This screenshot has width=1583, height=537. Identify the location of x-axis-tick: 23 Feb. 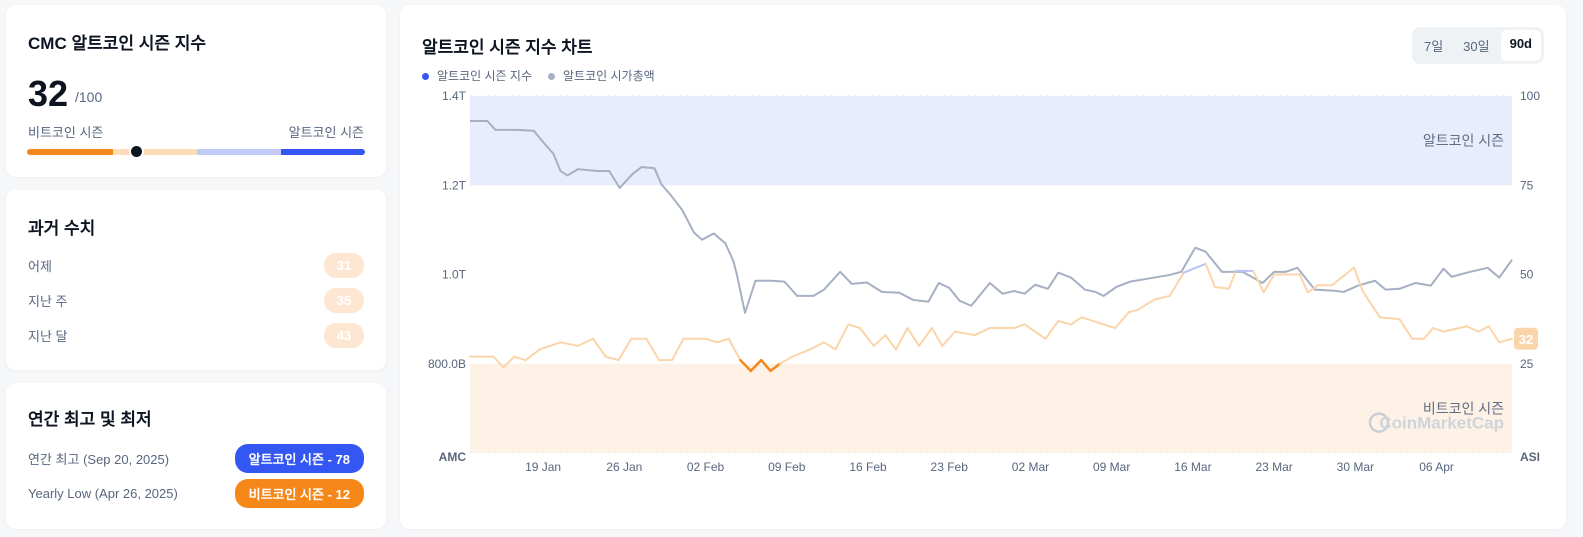
(950, 467).